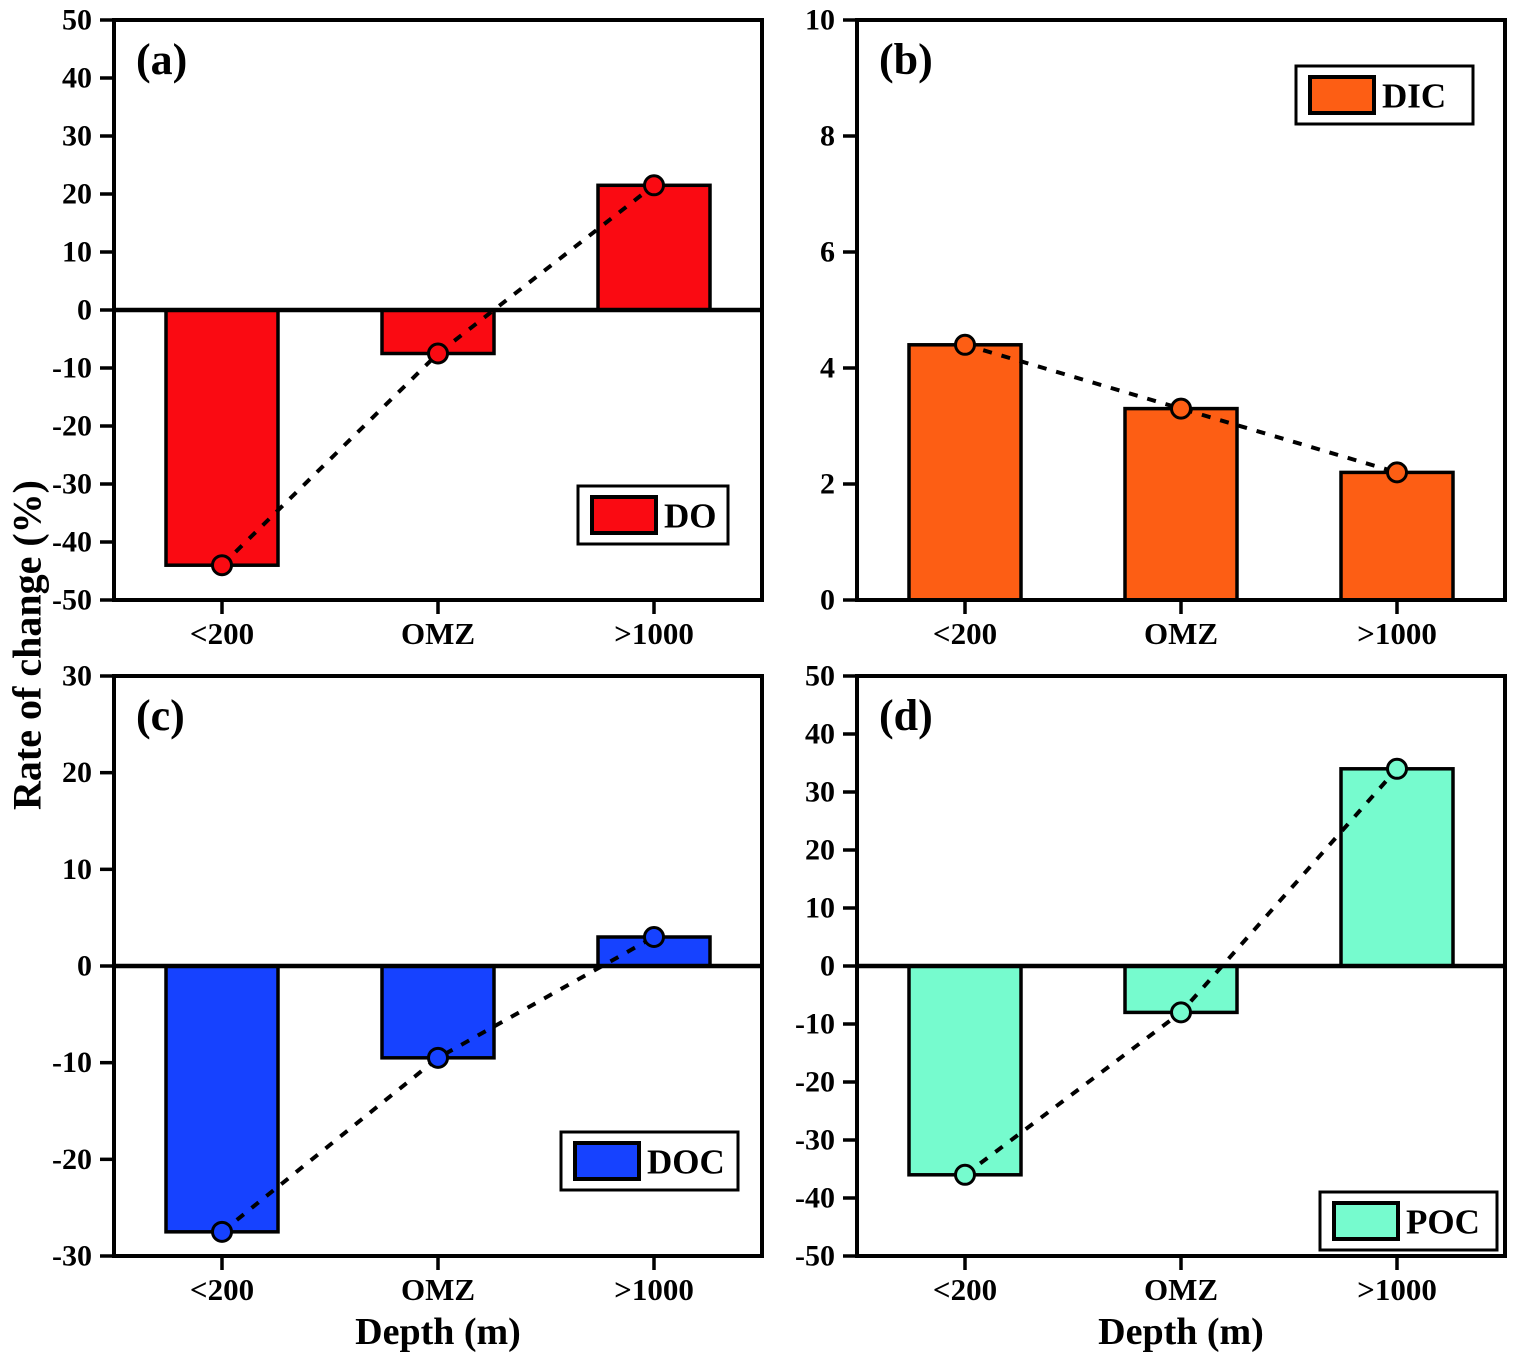 The width and height of the screenshot is (1516, 1360). I want to click on panel-label-b: (b), so click(906, 59).